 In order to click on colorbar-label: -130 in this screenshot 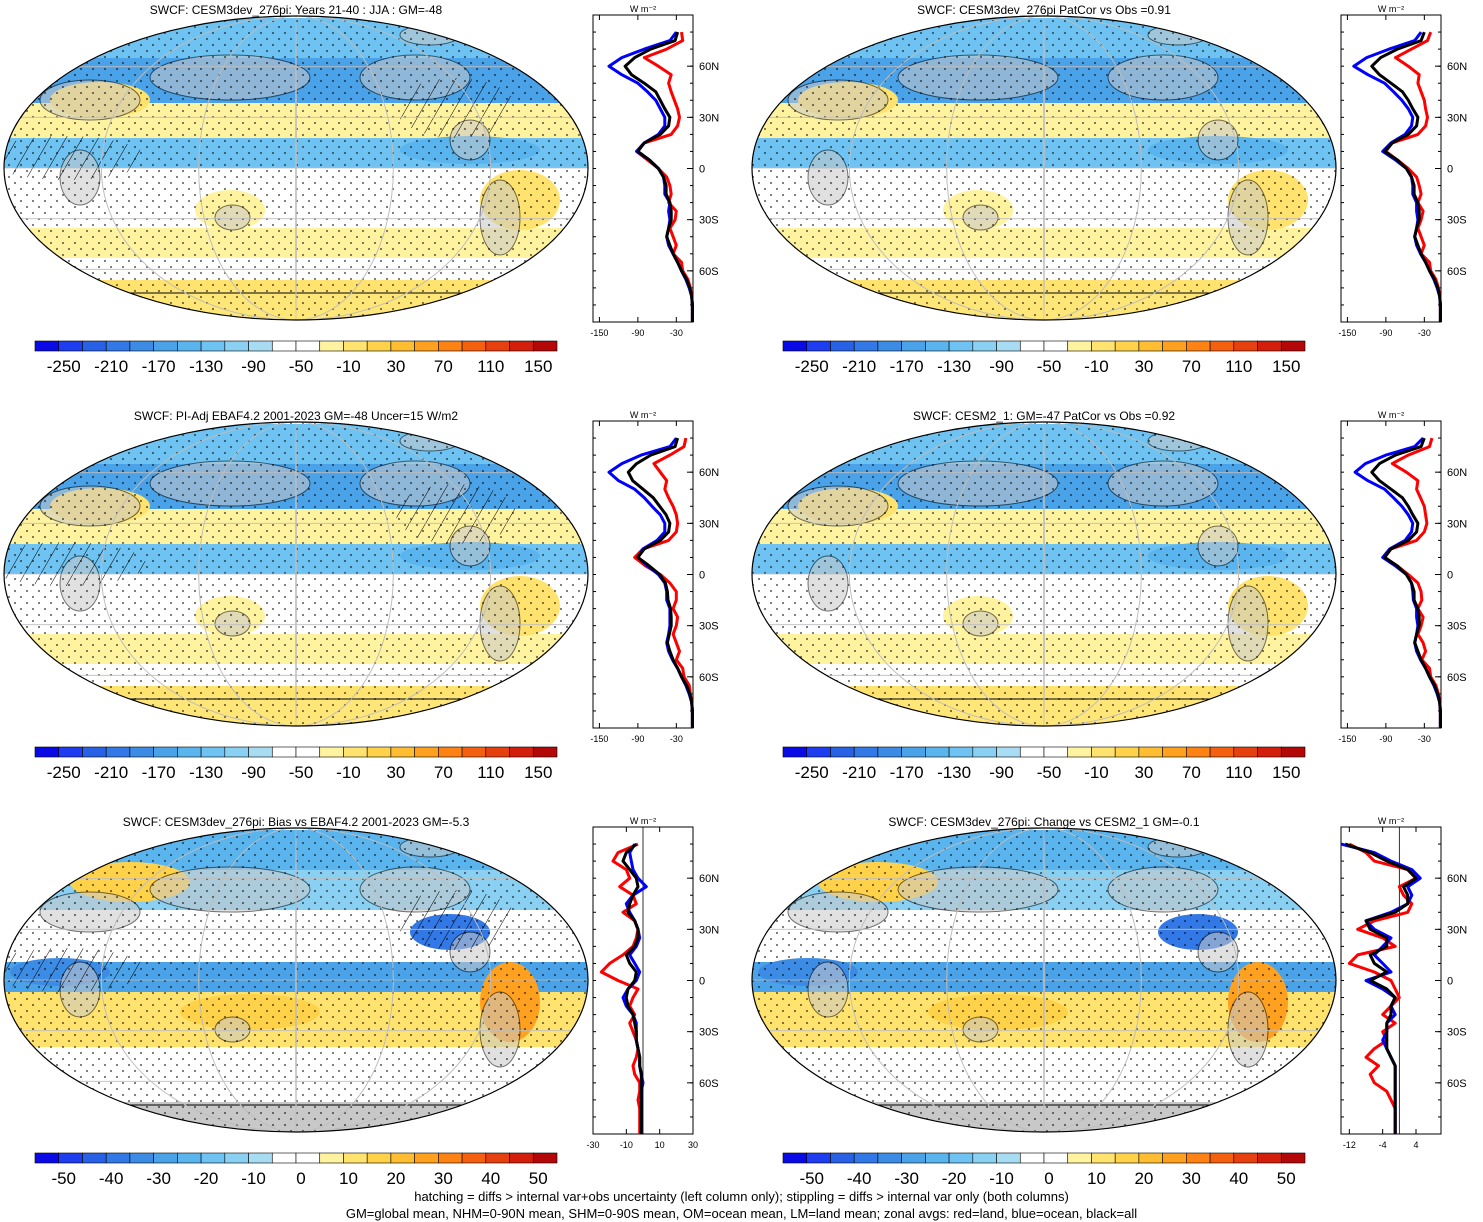, I will do `click(954, 366)`.